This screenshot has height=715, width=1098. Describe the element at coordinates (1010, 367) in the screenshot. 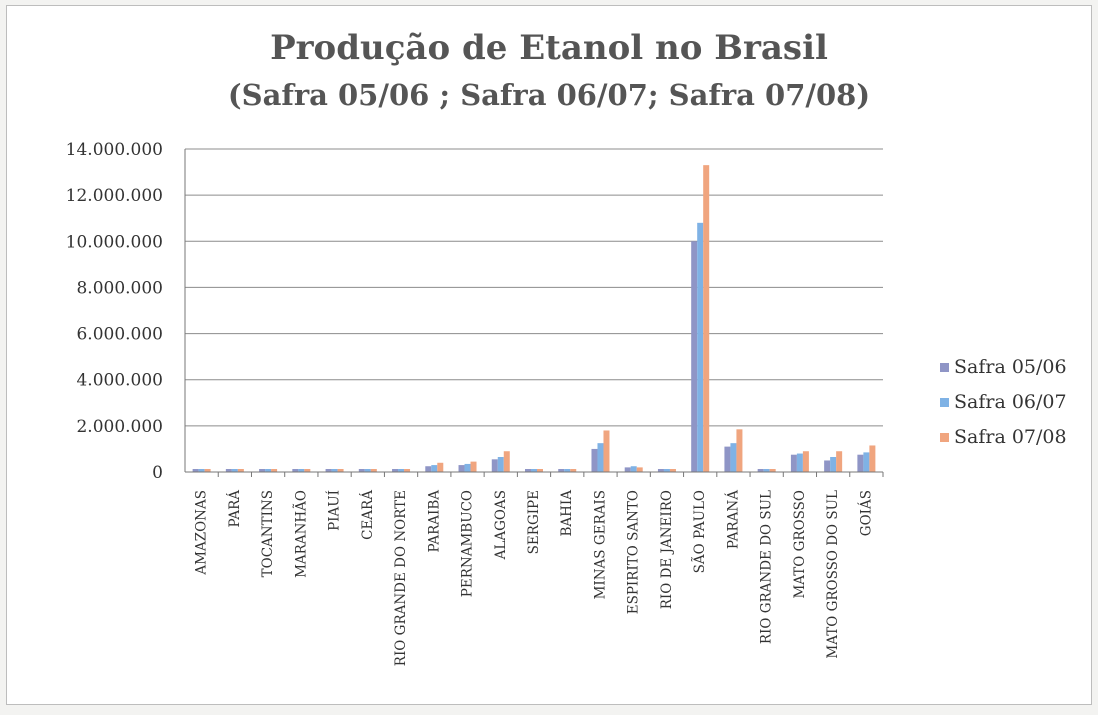

I see `legend-label: Safra 05/06` at that location.